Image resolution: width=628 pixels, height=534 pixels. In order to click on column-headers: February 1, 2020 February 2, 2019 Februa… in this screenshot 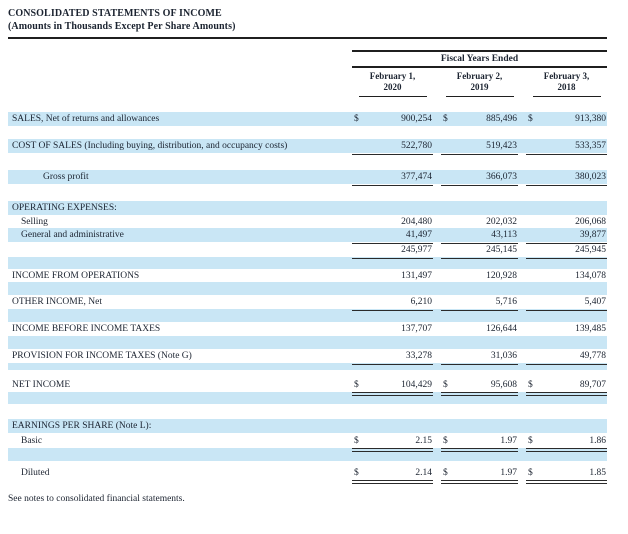, I will do `click(479, 84)`.